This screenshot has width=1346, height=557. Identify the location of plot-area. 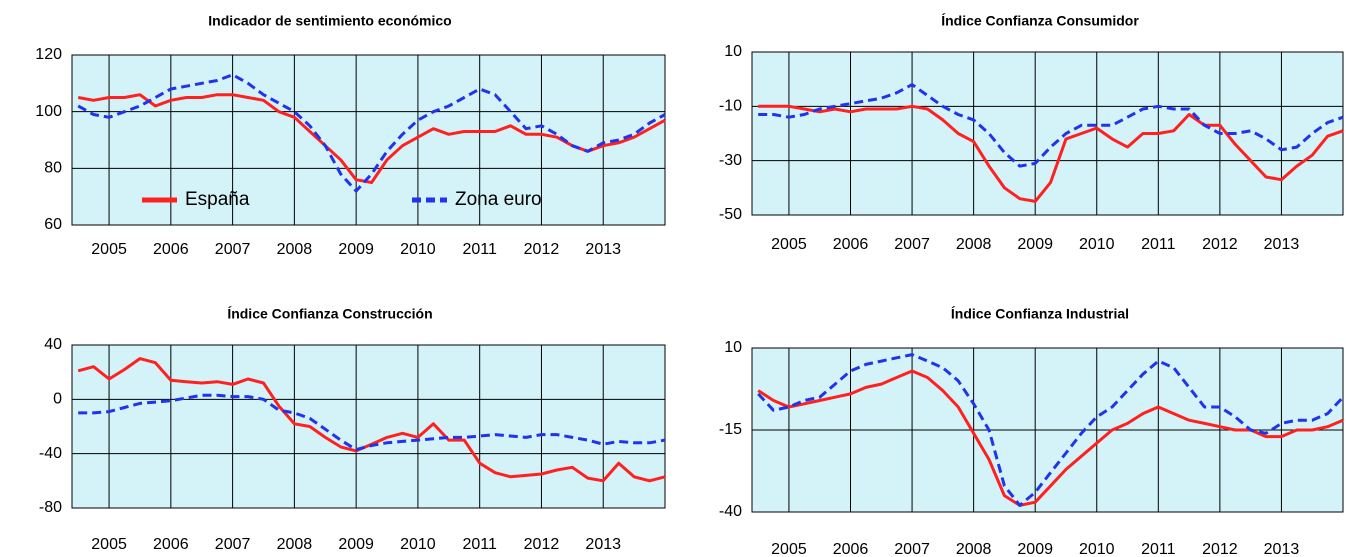
(1047, 133).